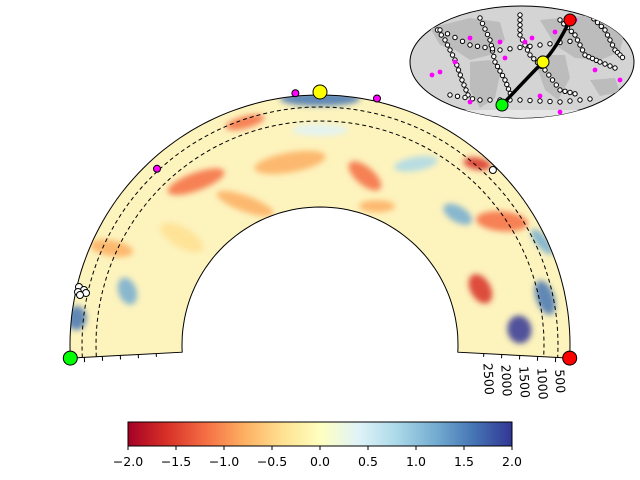  What do you see at coordinates (560, 381) in the screenshot?
I see `depth-tick-label: 500` at bounding box center [560, 381].